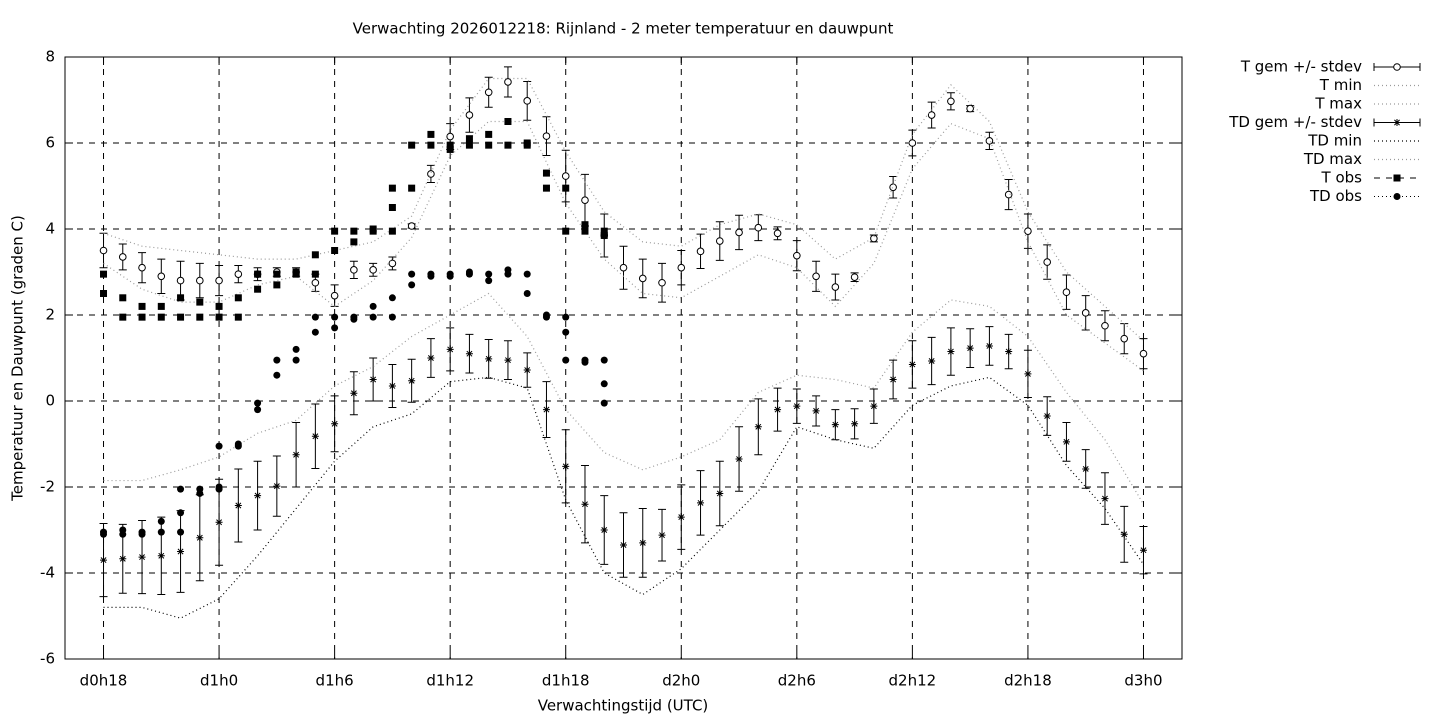 This screenshot has width=1440, height=720. Describe the element at coordinates (50, 57) in the screenshot. I see `y-tick-label: 8` at that location.